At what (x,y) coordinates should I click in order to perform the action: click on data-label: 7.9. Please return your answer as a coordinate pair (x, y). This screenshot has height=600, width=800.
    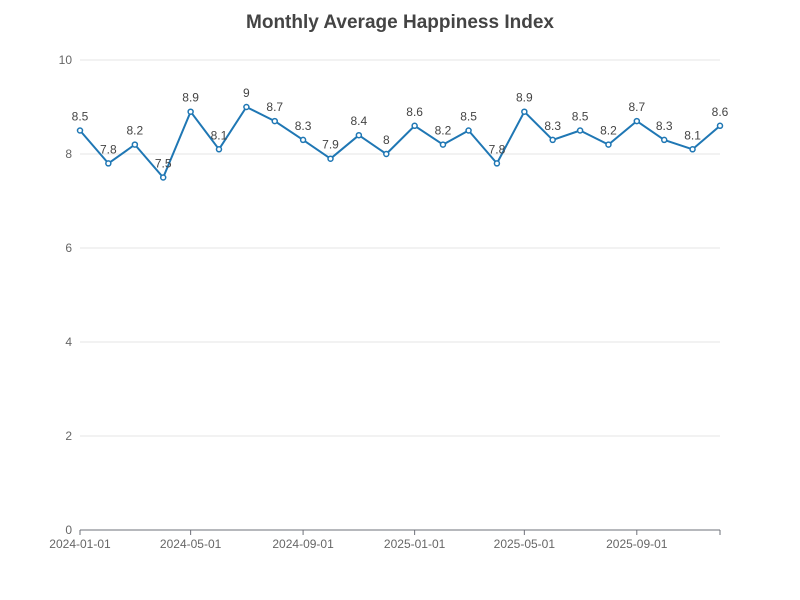
    Looking at the image, I should click on (330, 145).